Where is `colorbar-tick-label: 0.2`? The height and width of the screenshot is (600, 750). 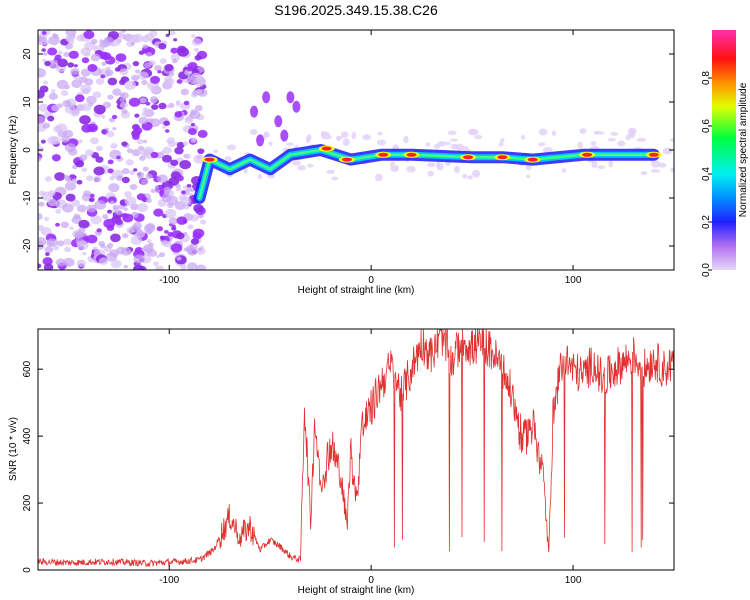 colorbar-tick-label: 0.2 is located at coordinates (706, 222).